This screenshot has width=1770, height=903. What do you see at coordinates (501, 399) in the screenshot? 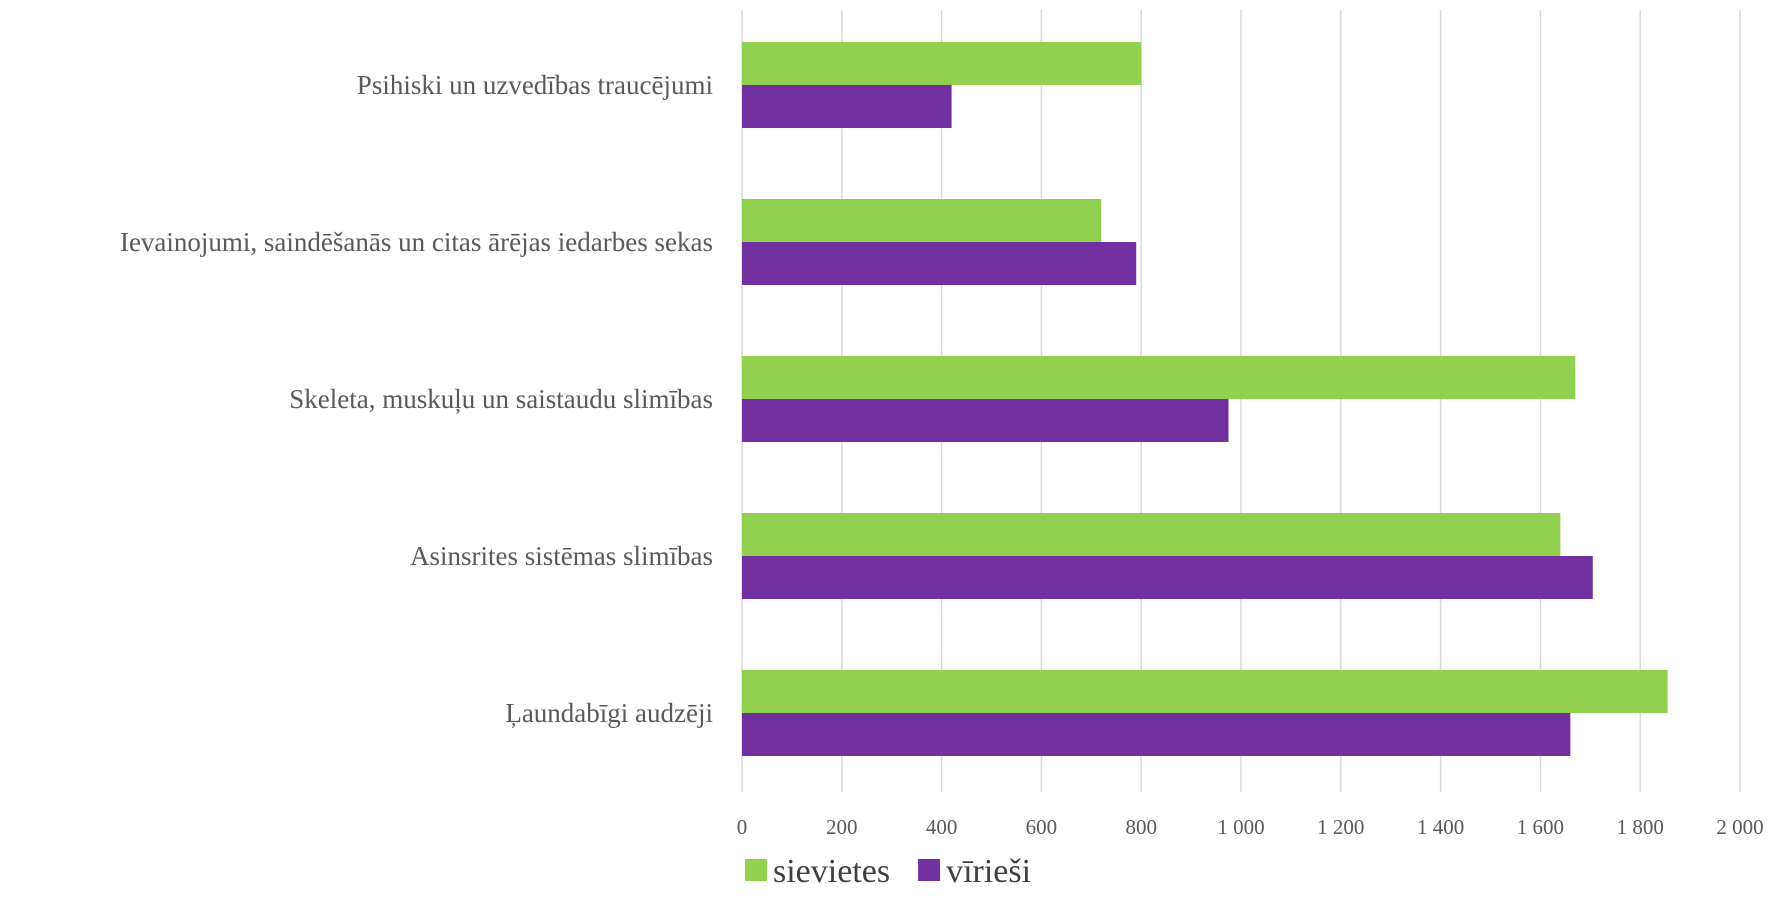
I see `category-label: Skeleta, muskuļu un saistaudu slimības` at bounding box center [501, 399].